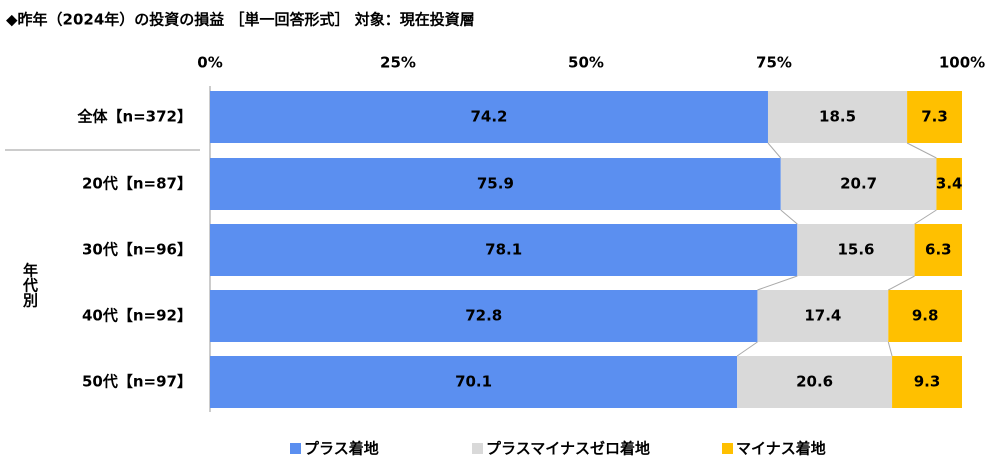 The height and width of the screenshot is (470, 1000). Describe the element at coordinates (240, 20) in the screenshot. I see `chart-title: ◆昨年（2024年）の投資の損益 ［単一回答形式］ 対象：現在投資層` at that location.